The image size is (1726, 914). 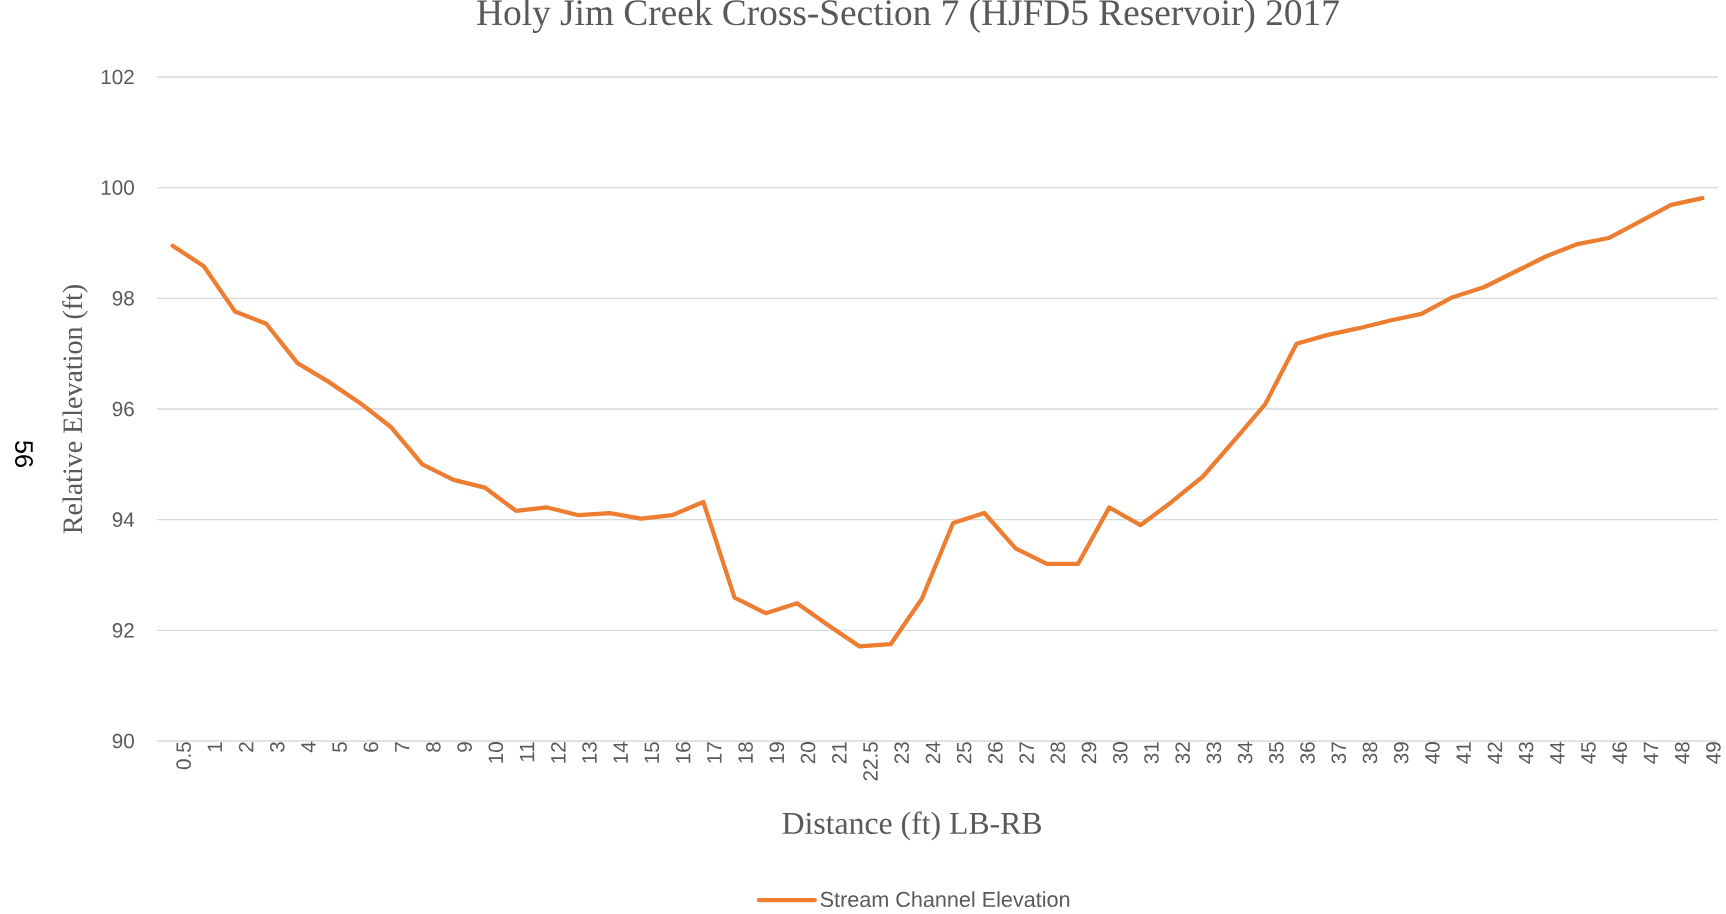 I want to click on x-tick-label: 25, so click(x=964, y=753).